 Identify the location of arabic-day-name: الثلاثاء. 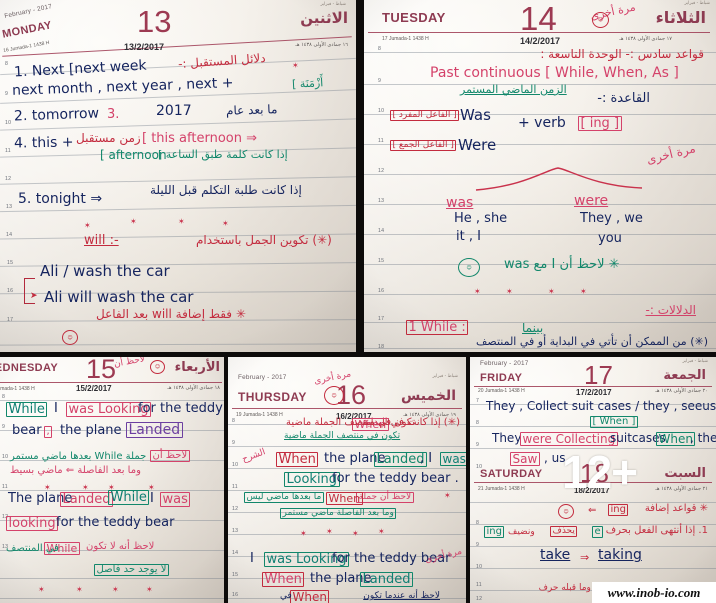
(680, 17).